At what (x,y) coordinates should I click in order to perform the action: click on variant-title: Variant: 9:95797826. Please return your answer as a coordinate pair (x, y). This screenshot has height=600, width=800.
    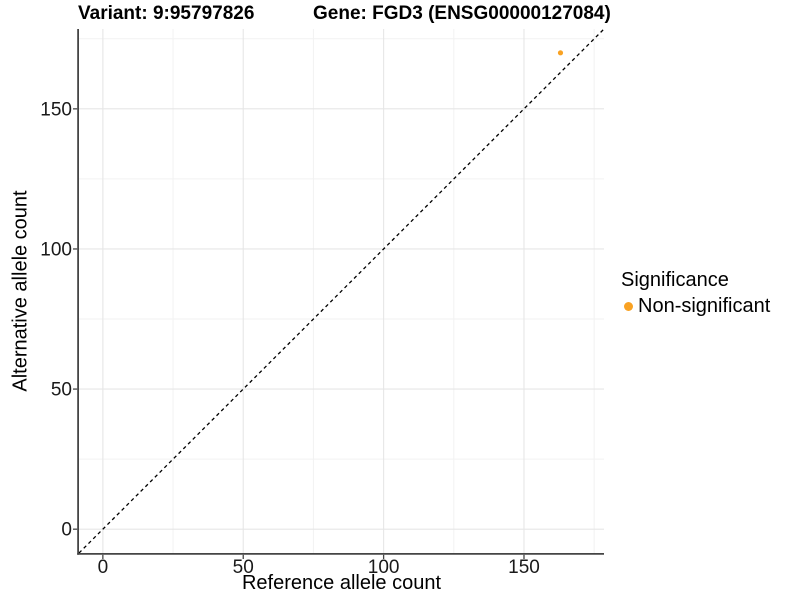
    Looking at the image, I should click on (166, 13).